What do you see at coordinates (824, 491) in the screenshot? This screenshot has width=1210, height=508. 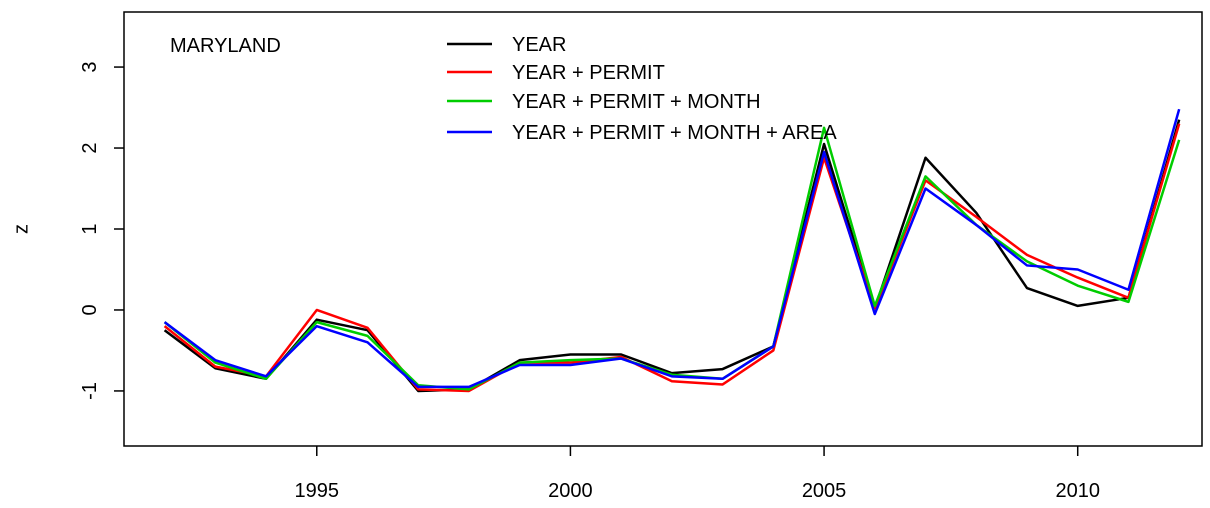 I see `x-tick-label: 2005` at bounding box center [824, 491].